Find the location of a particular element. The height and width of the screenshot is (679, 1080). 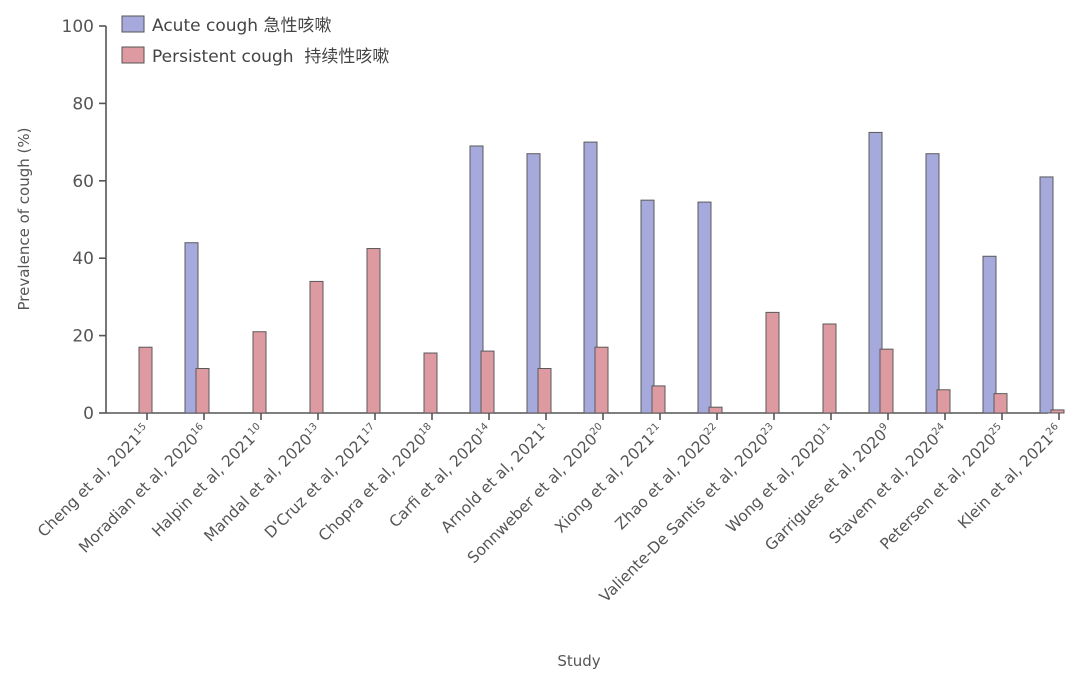

y-tick-label: 0 is located at coordinates (88, 414).